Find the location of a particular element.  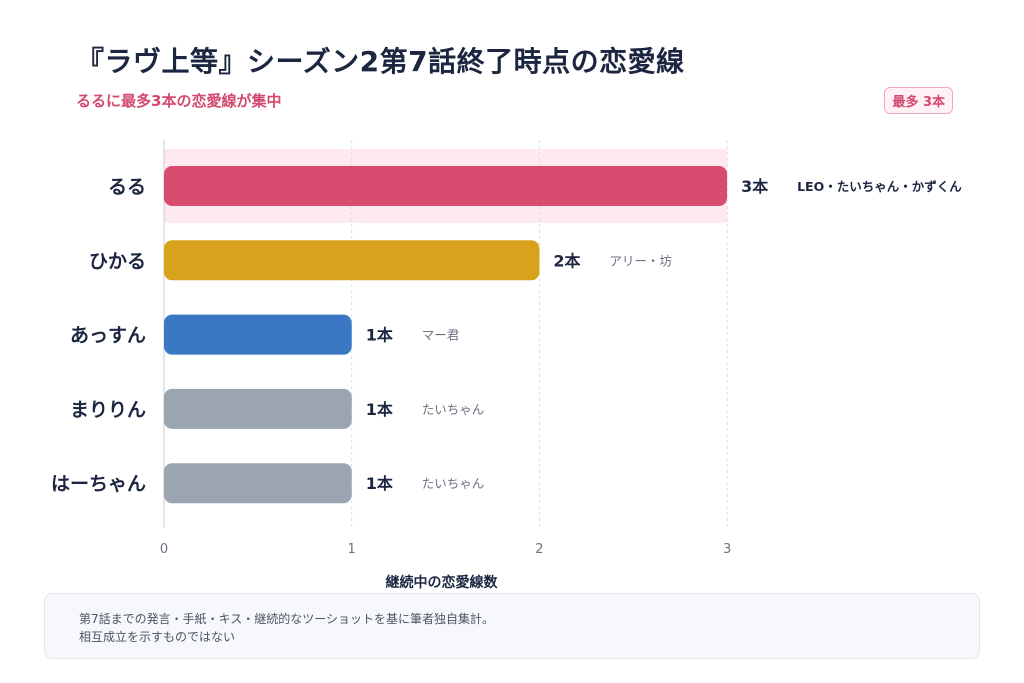

max-badge: 最多 3本 is located at coordinates (918, 100).